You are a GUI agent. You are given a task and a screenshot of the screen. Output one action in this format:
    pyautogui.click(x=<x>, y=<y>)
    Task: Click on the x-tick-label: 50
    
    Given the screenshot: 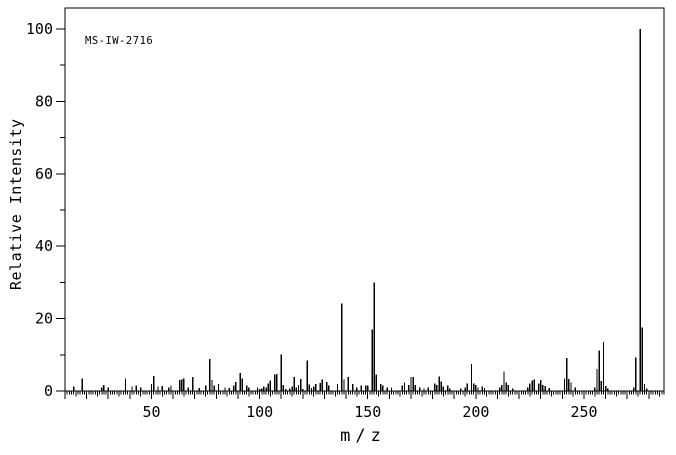 What is the action you would take?
    pyautogui.click(x=151, y=412)
    